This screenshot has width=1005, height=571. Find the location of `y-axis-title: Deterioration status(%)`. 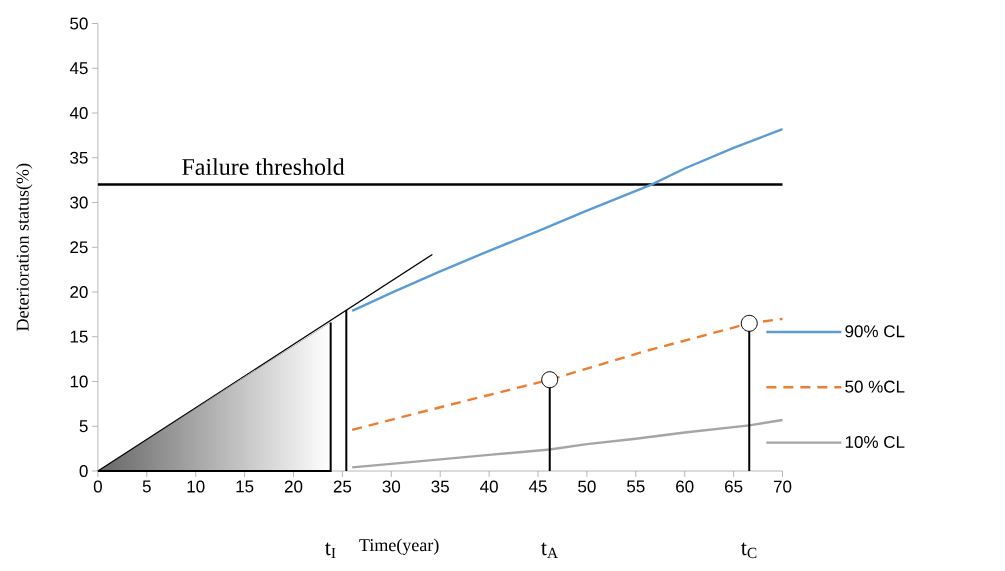

y-axis-title: Deterioration status(%) is located at coordinates (24, 247).